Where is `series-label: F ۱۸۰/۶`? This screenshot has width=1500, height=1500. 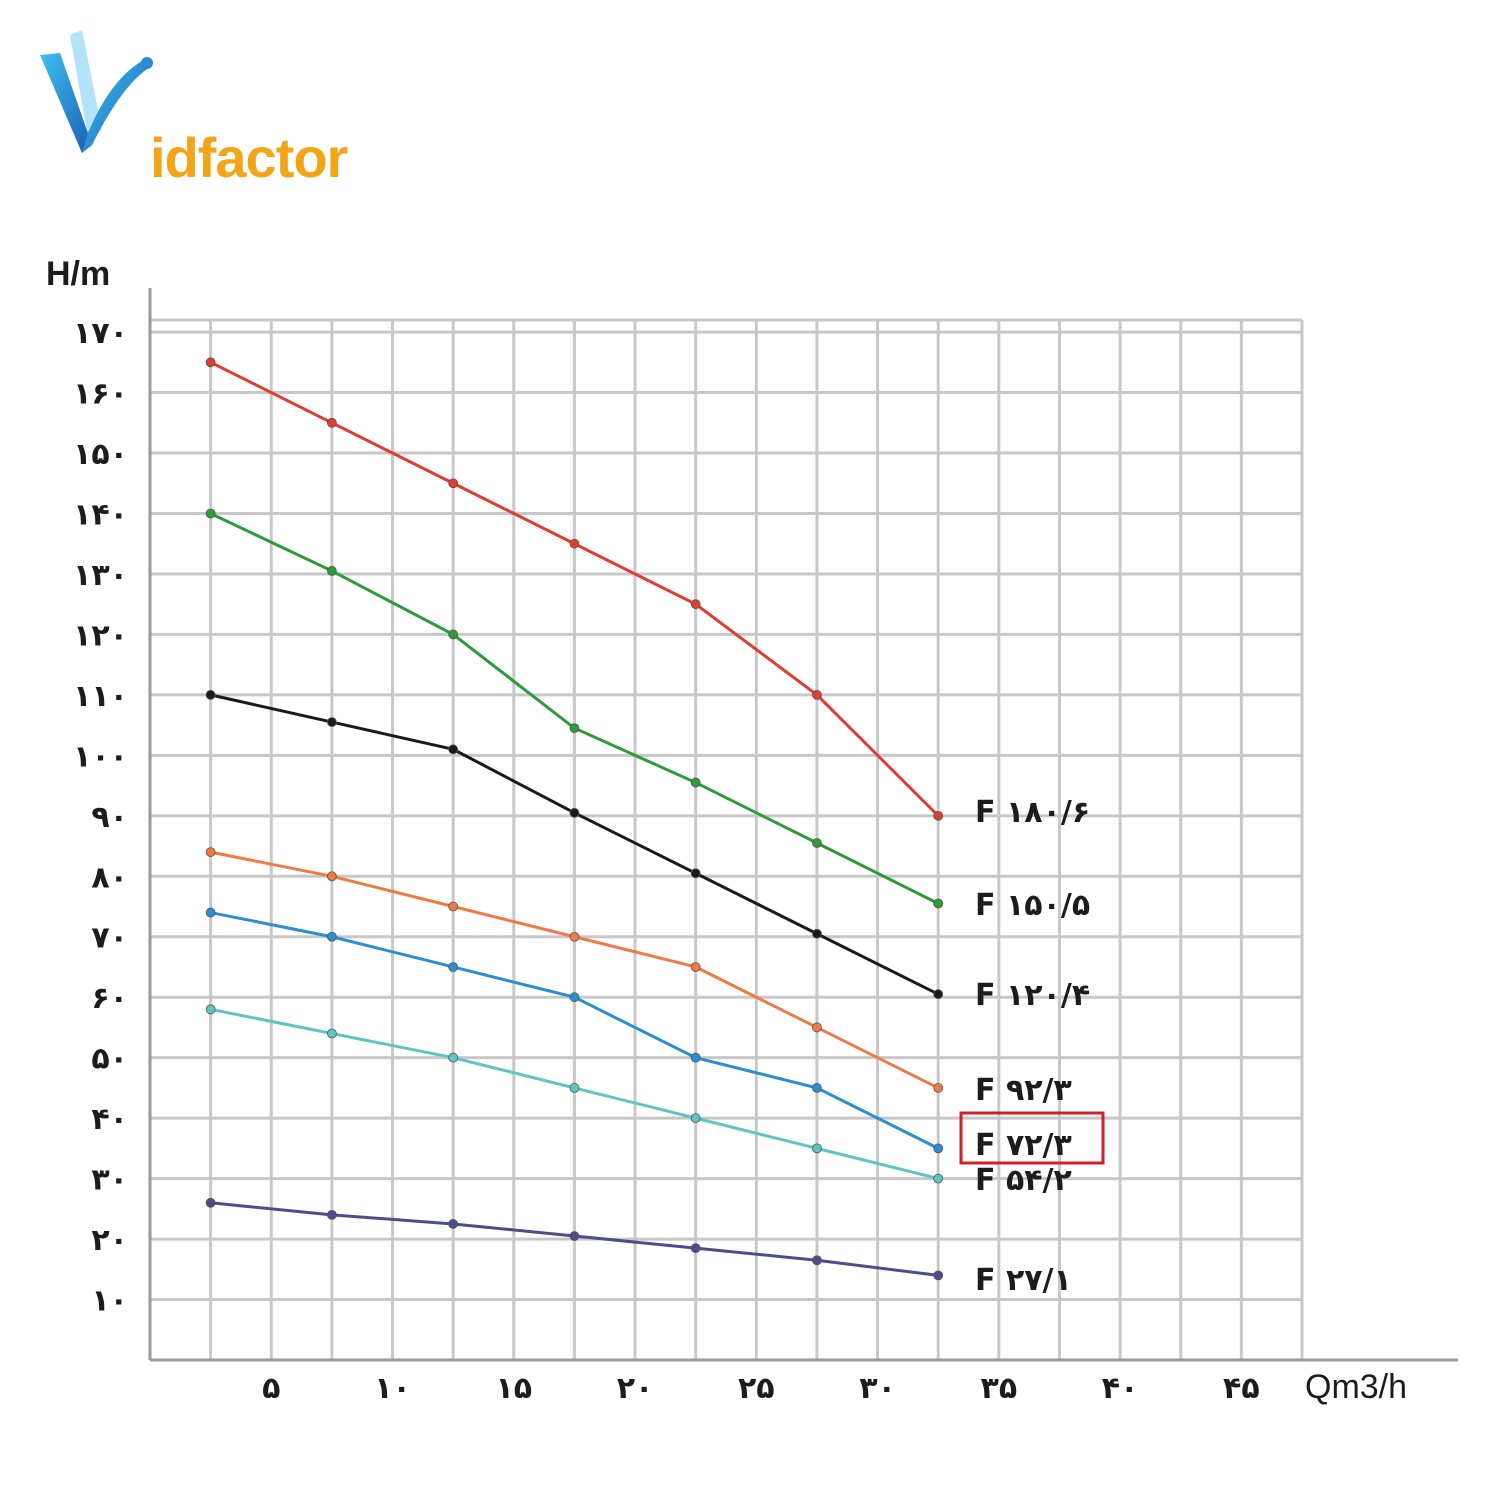 series-label: F ۱۸۰/۶ is located at coordinates (1032, 812).